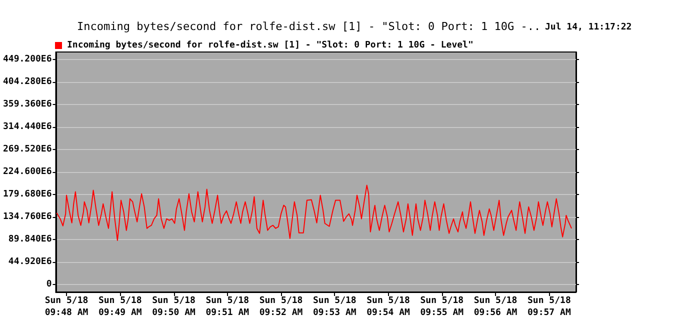  Describe the element at coordinates (49, 284) in the screenshot. I see `y-tick-label: 0` at that location.